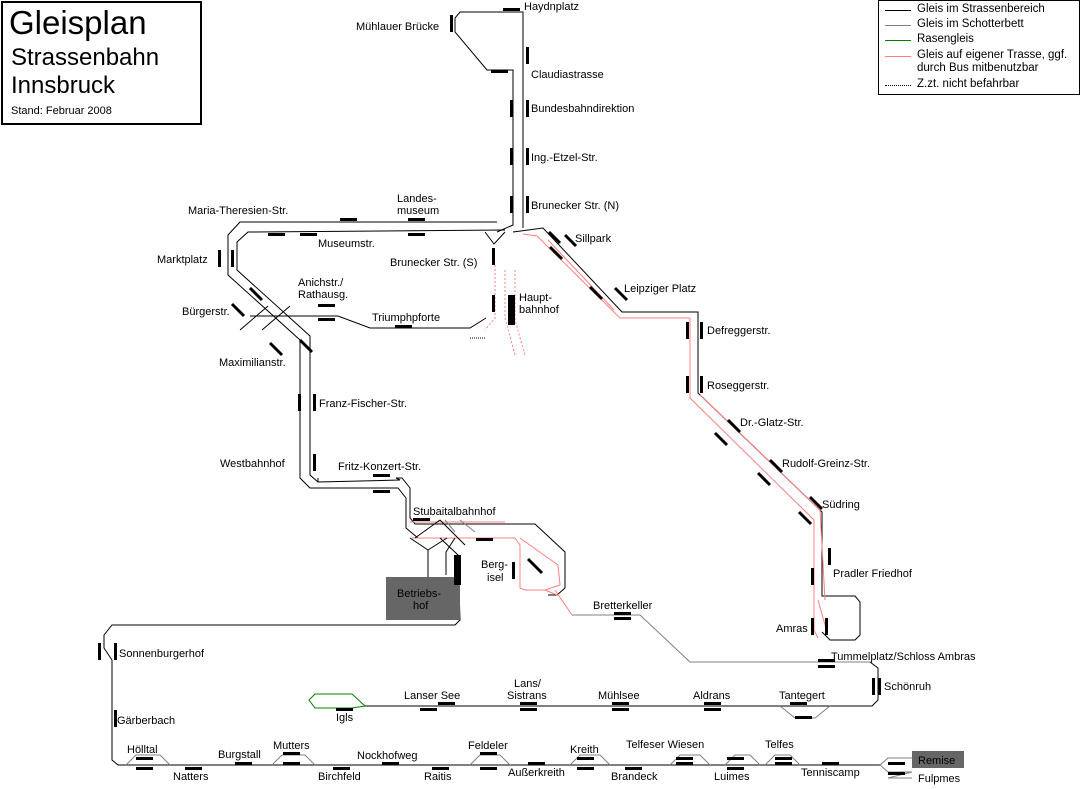 Image resolution: width=1082 pixels, height=789 pixels. Describe the element at coordinates (575, 206) in the screenshot. I see `station-label: Brunecker Str. (N)` at that location.